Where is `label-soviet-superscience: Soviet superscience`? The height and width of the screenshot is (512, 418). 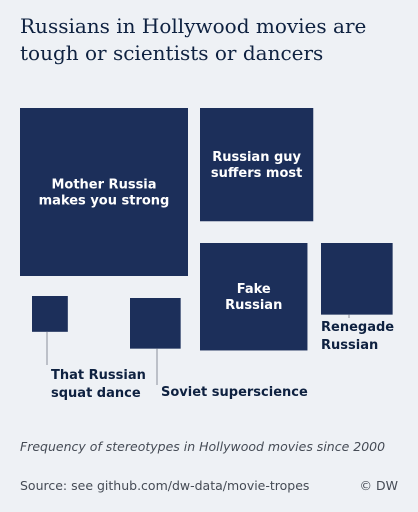 label-soviet-superscience: Soviet superscience is located at coordinates (234, 392).